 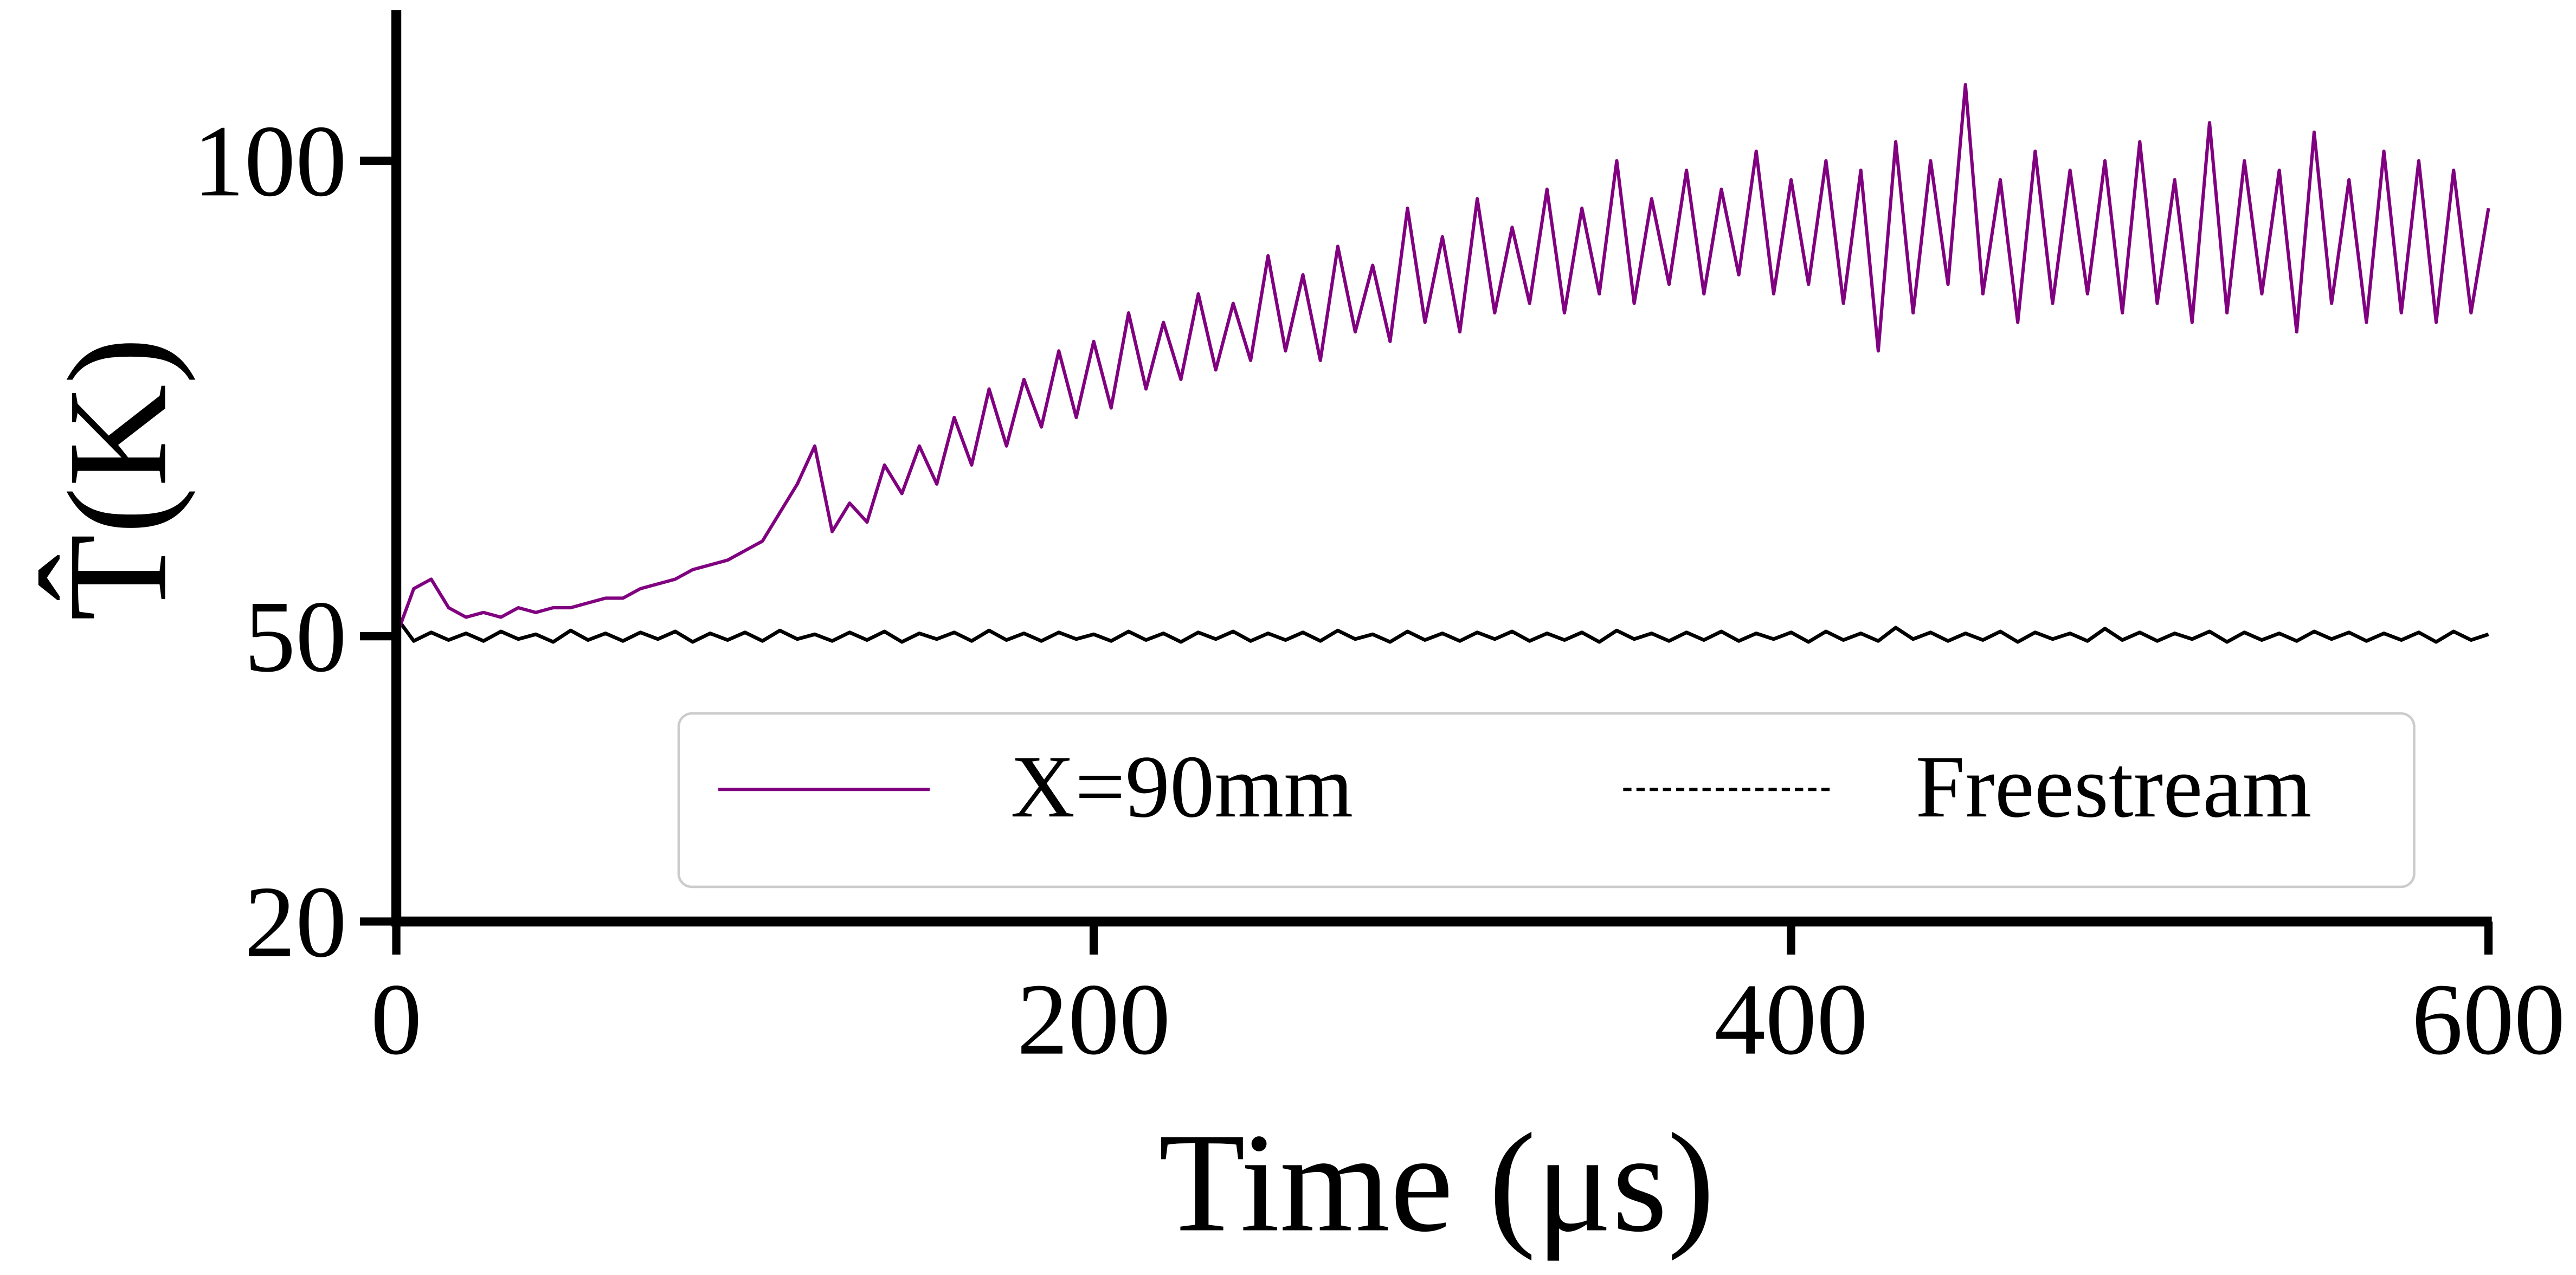 I want to click on y-tick-label: 100, so click(x=269, y=160).